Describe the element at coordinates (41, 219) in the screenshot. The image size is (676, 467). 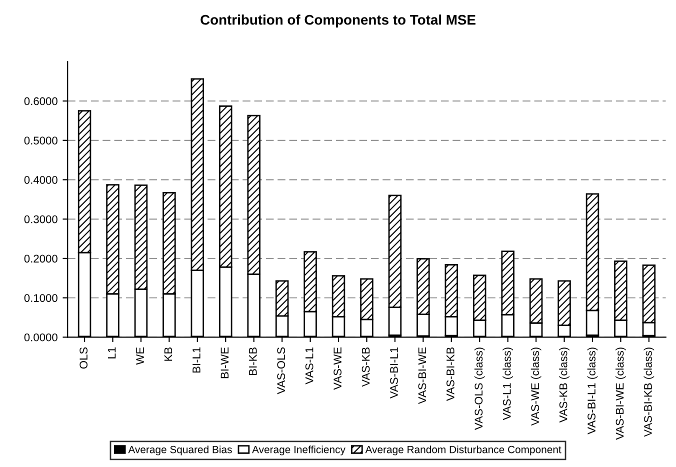
I see `y-tick-label: 0.3000` at that location.